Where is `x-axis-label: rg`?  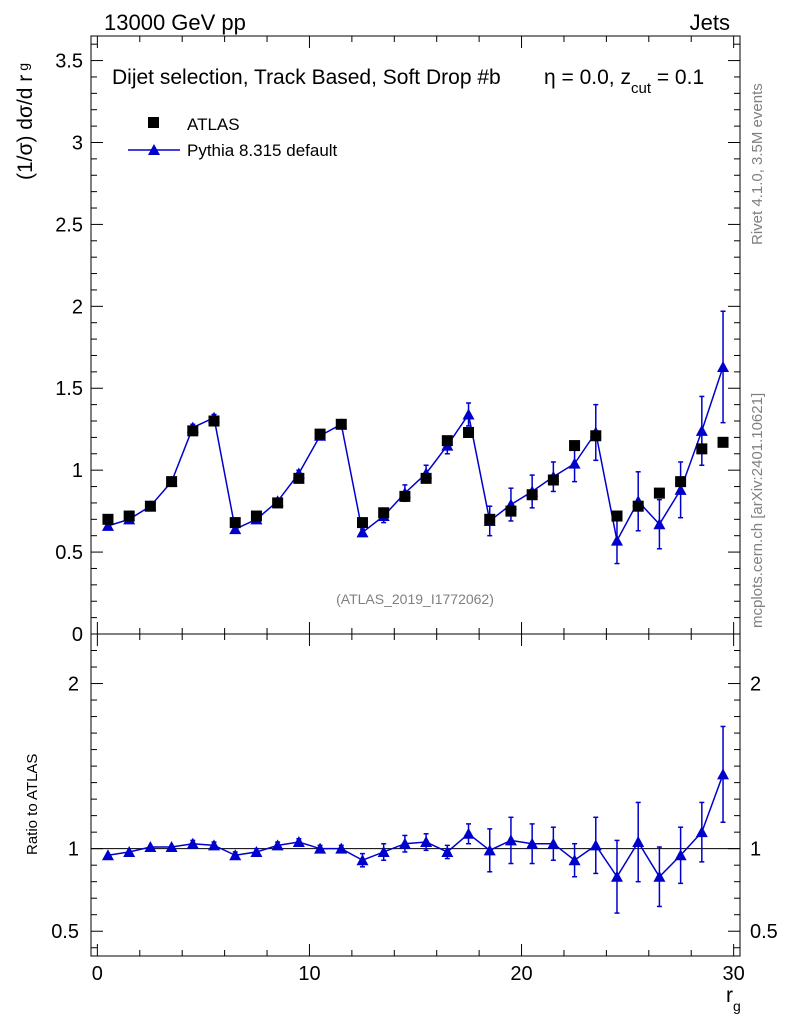
x-axis-label: rg is located at coordinates (733, 999).